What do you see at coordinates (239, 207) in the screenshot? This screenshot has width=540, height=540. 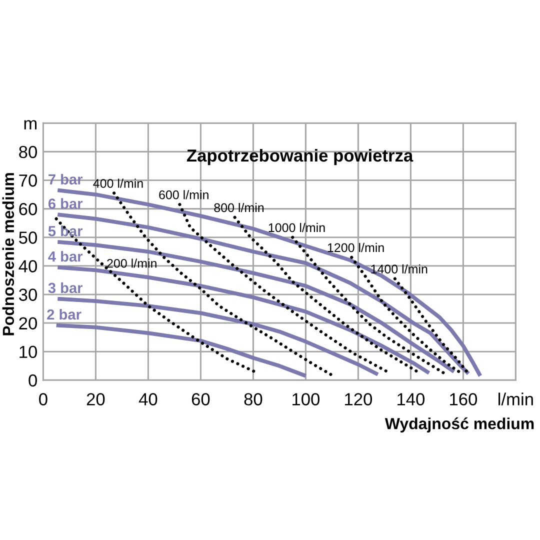 I see `series-label: 800 l/min` at bounding box center [239, 207].